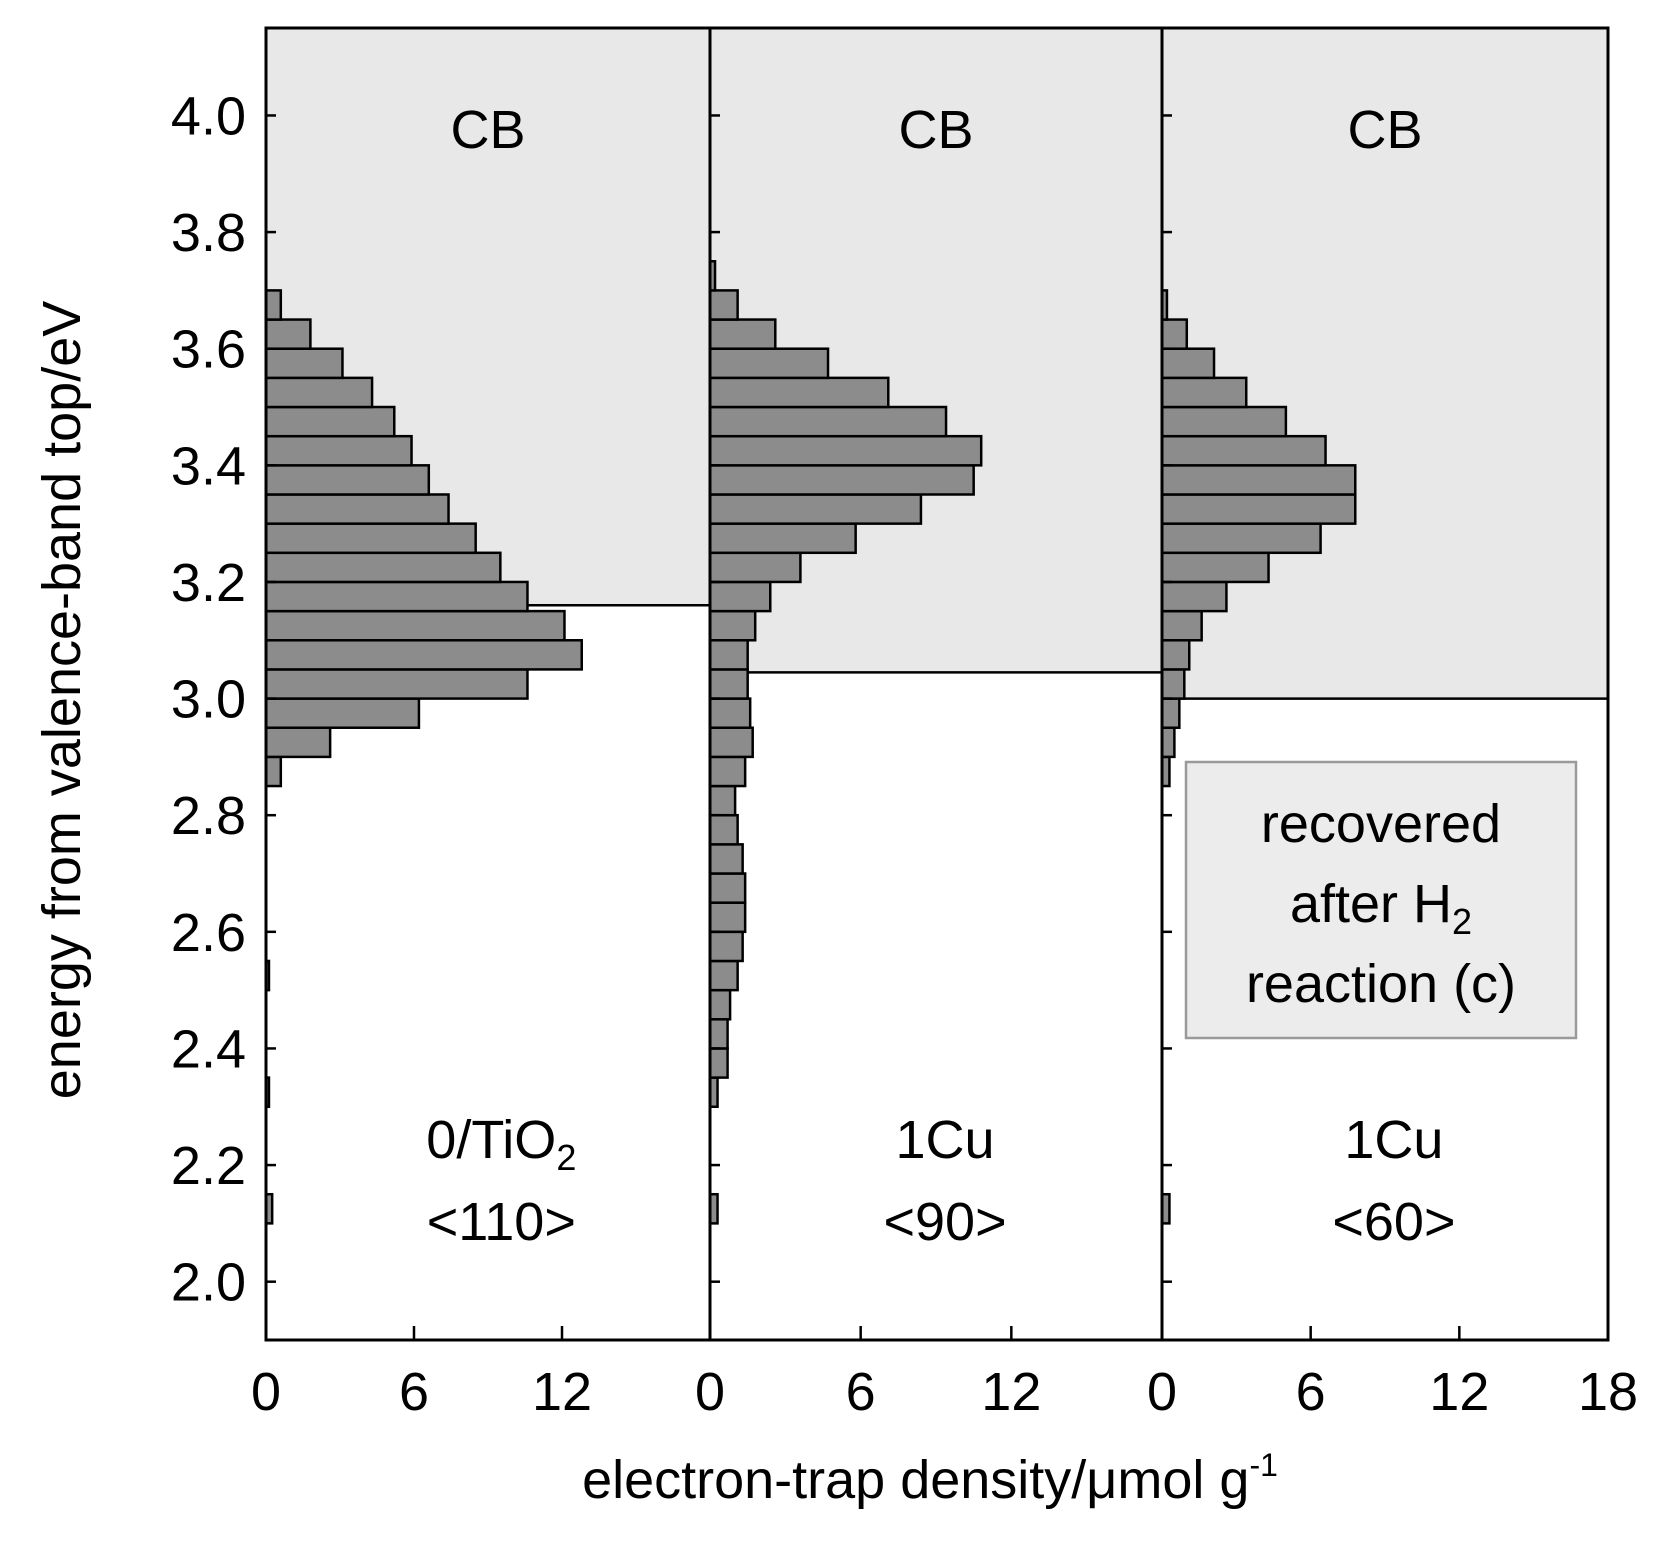 Image resolution: width=1675 pixels, height=1541 pixels. I want to click on panel-2-cb-label: CB, so click(935, 130).